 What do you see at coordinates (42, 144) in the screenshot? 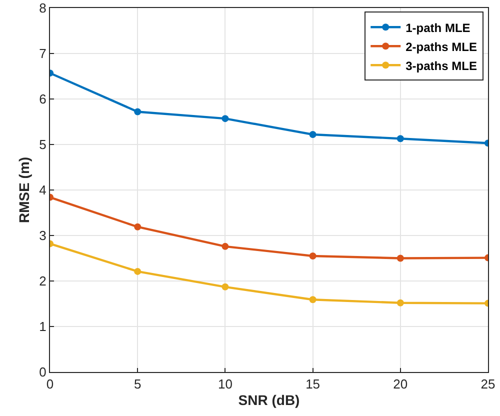
I see `y-tick-label: 5` at bounding box center [42, 144].